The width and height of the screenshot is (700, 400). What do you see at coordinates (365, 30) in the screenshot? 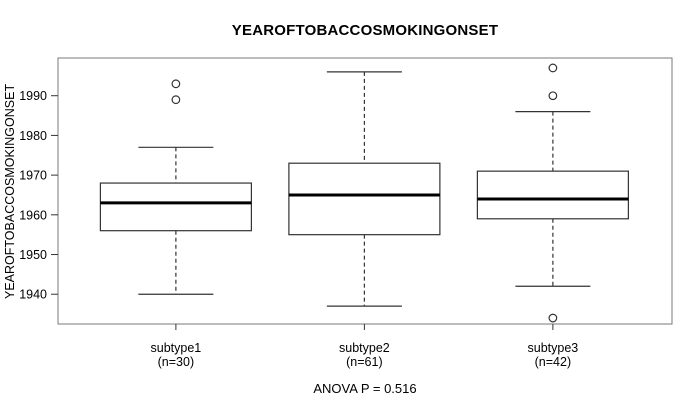
I see `chart-title: YEAROFTOBACCOSMOKINGONSET` at bounding box center [365, 30].